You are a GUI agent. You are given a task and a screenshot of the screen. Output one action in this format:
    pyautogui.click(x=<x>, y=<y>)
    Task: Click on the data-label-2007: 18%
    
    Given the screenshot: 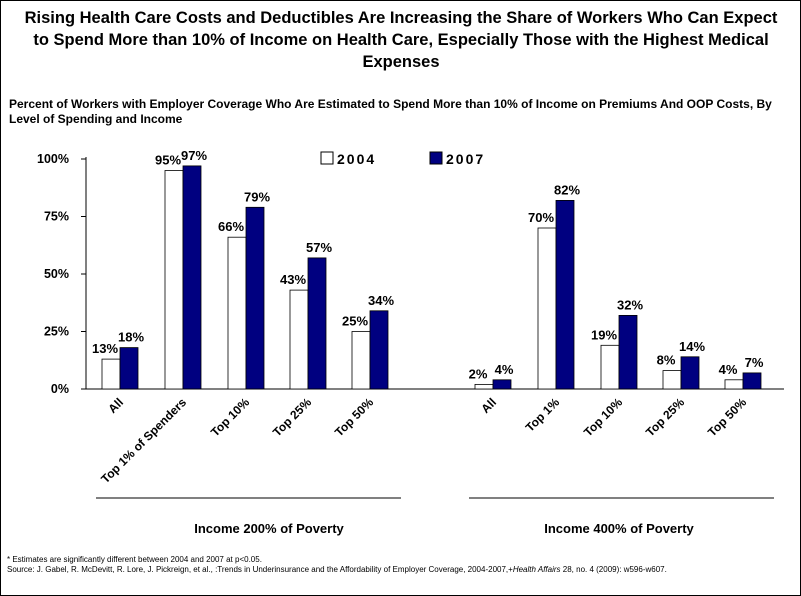 What is the action you would take?
    pyautogui.click(x=131, y=337)
    